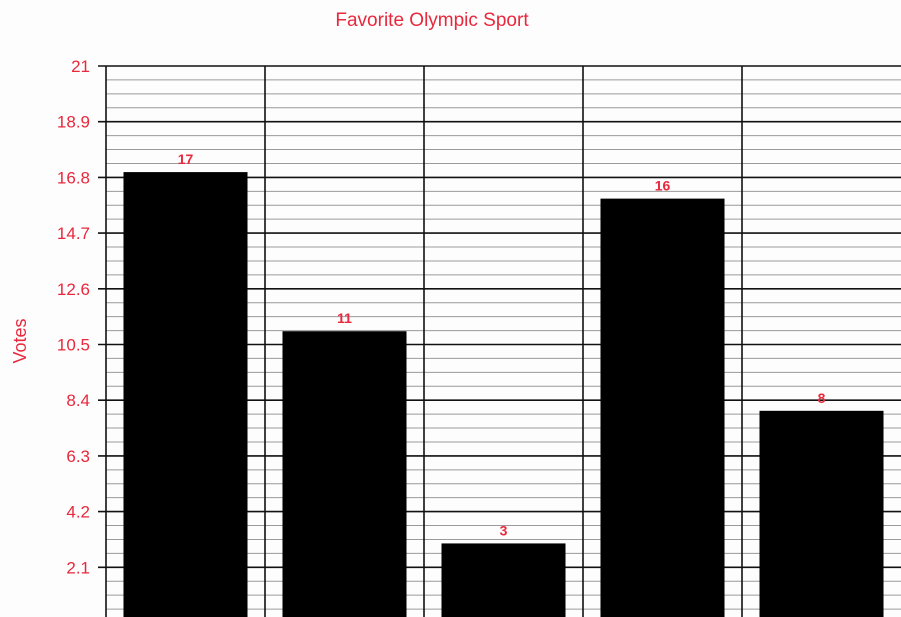  I want to click on y-tick-label: 8.4, so click(78, 400).